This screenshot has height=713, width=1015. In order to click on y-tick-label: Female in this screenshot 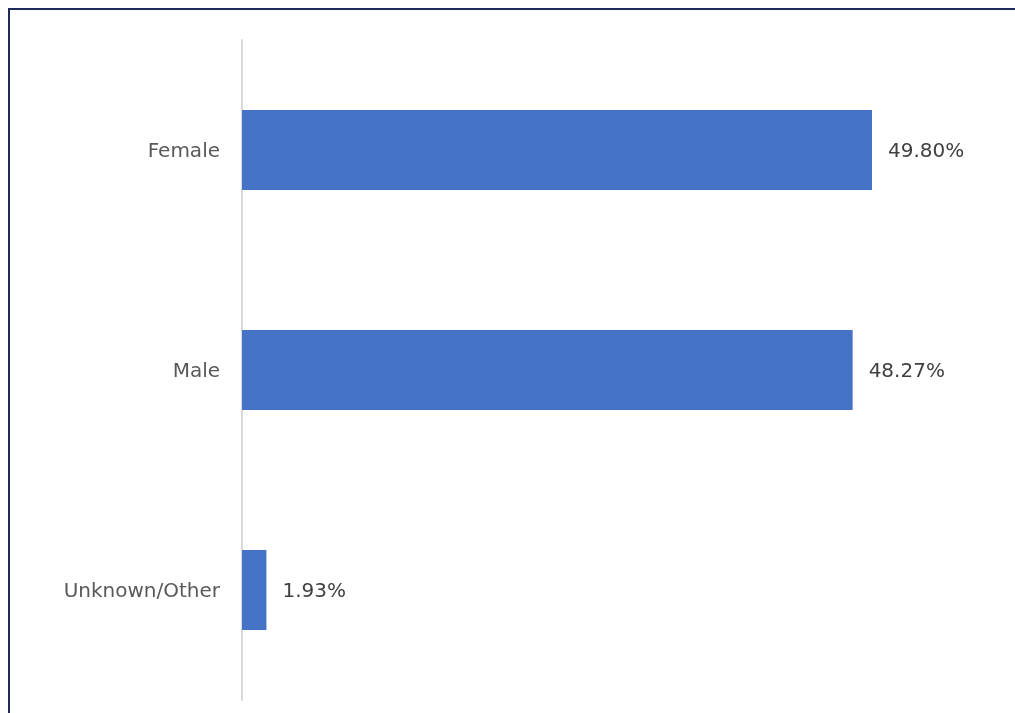, I will do `click(183, 150)`.